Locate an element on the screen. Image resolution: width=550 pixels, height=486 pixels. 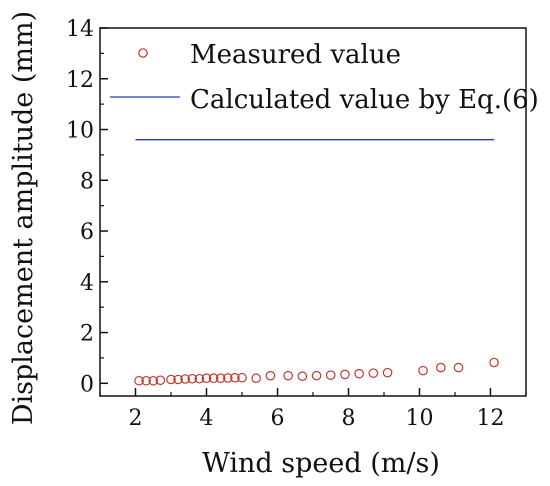
legend-measured-marker is located at coordinates (143, 53).